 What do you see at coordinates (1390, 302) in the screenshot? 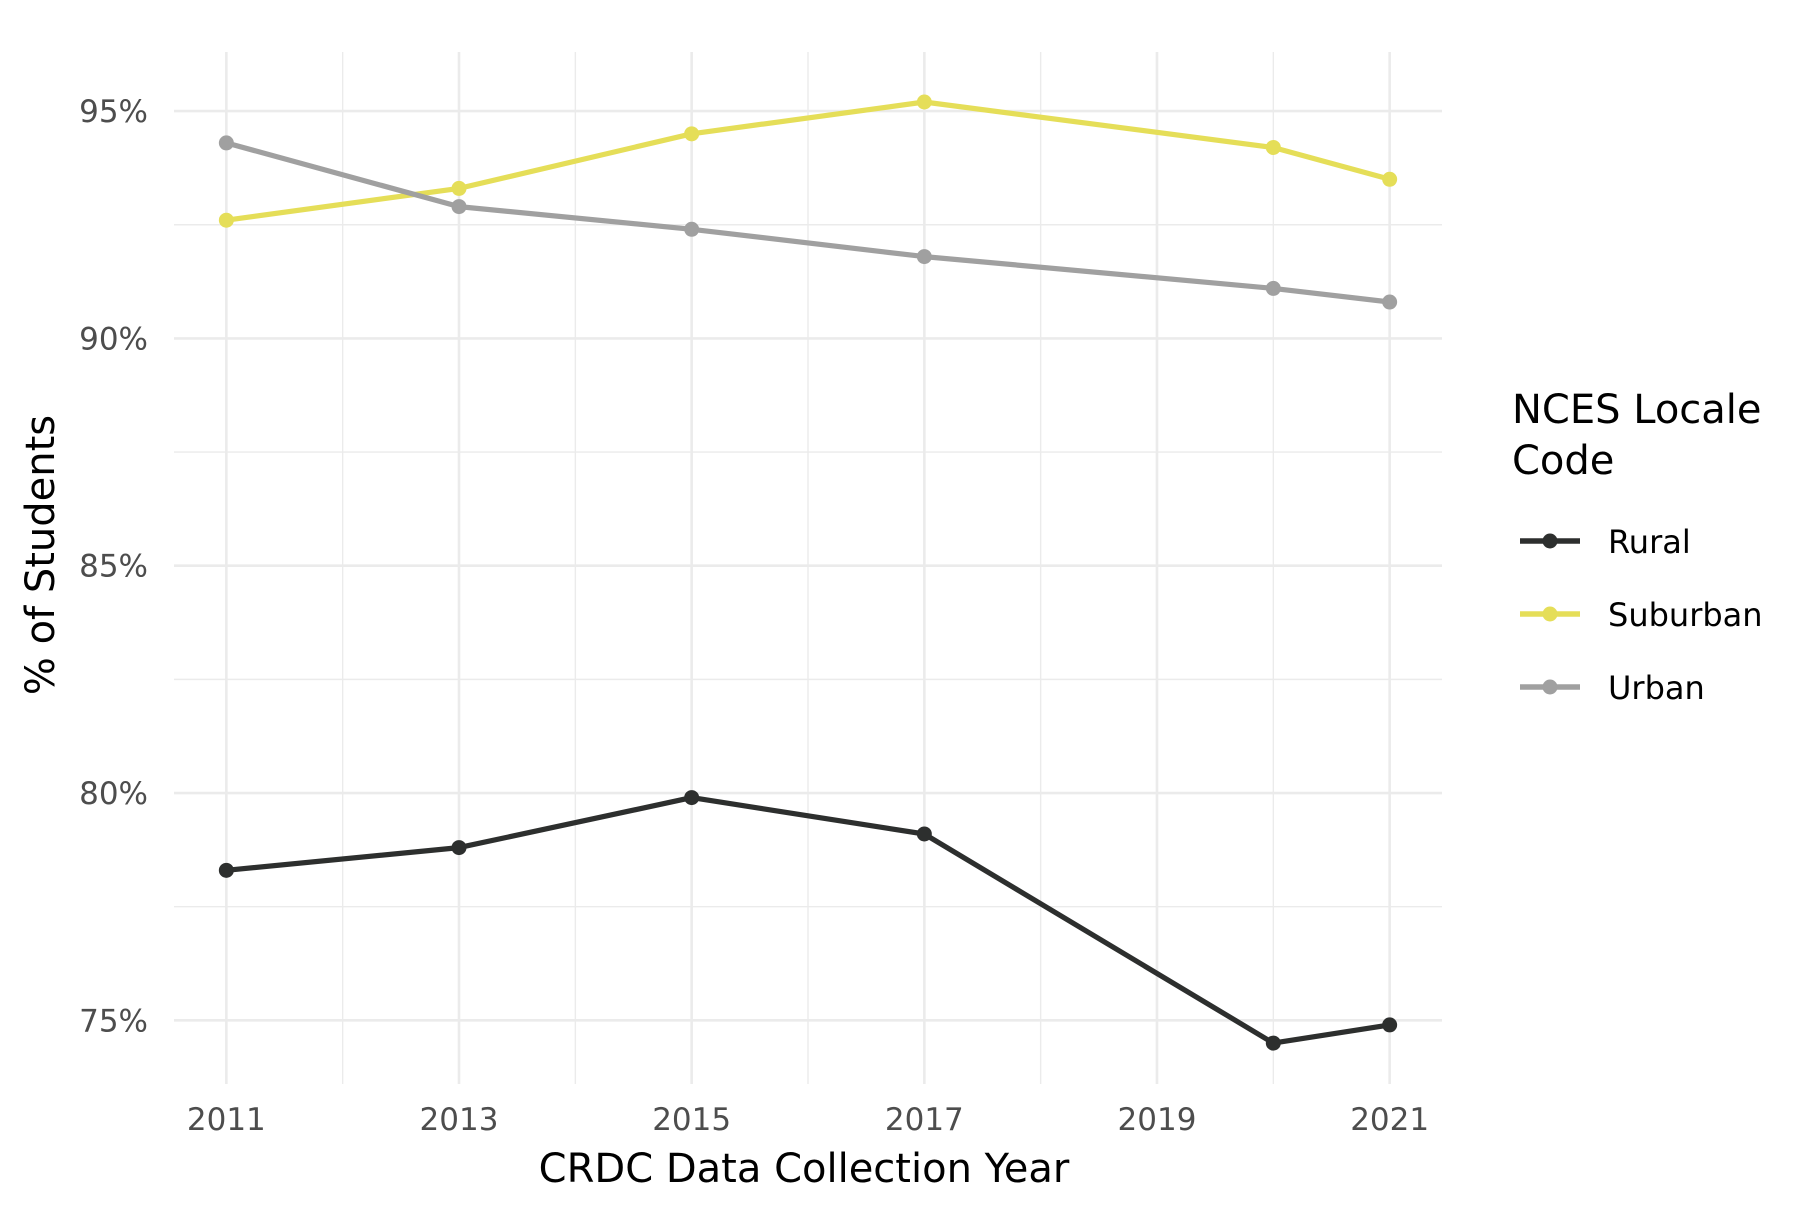
I see `point-urban-2021` at bounding box center [1390, 302].